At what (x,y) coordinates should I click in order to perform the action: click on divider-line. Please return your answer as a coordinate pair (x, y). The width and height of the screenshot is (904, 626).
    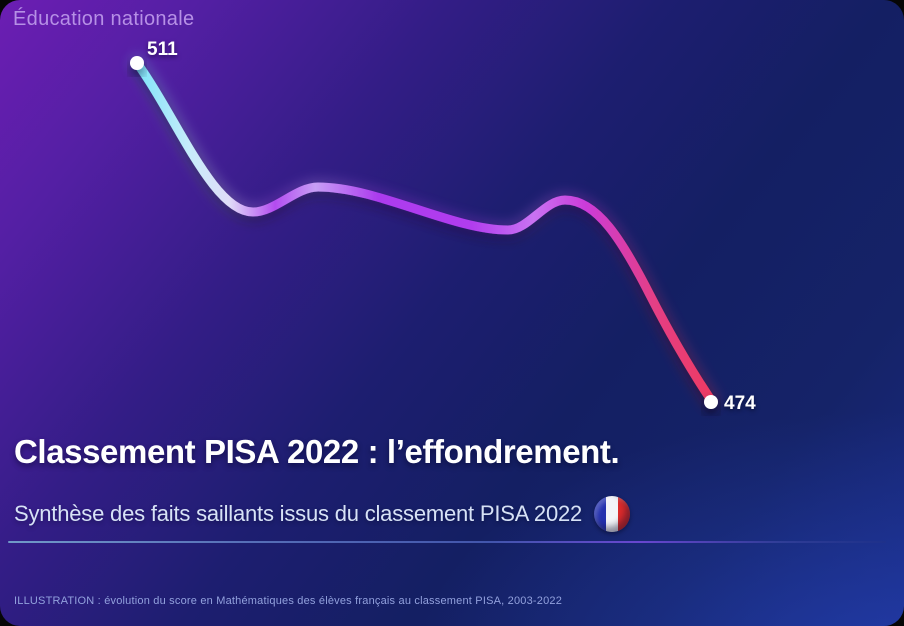
    Looking at the image, I should click on (447, 542).